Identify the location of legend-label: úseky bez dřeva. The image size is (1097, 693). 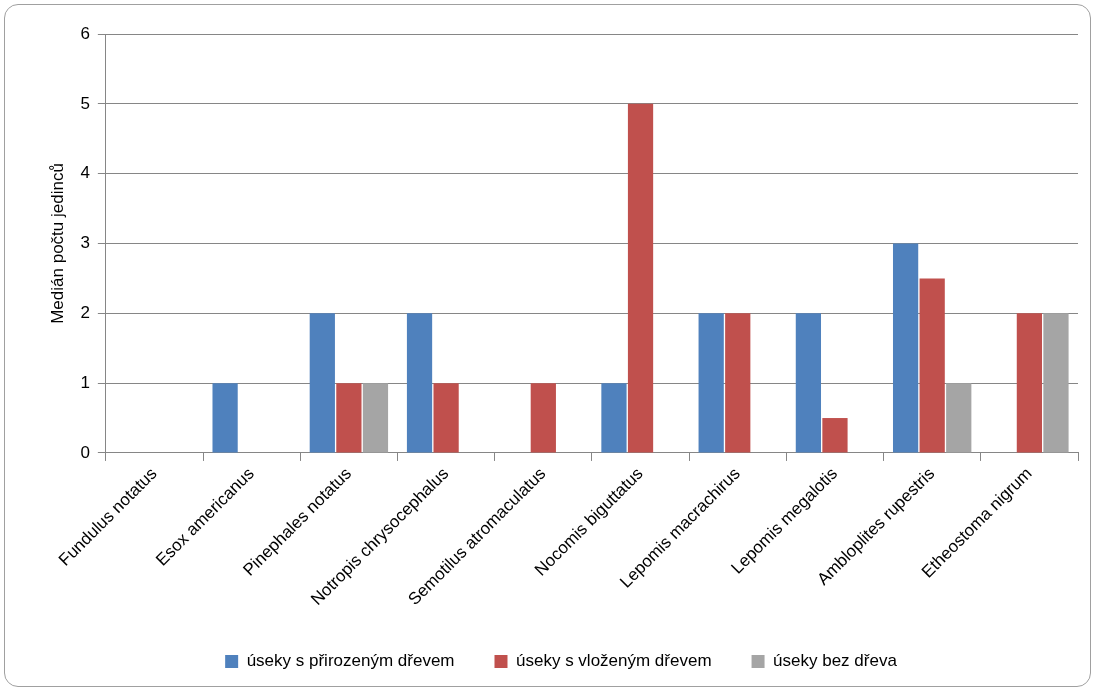
(835, 661).